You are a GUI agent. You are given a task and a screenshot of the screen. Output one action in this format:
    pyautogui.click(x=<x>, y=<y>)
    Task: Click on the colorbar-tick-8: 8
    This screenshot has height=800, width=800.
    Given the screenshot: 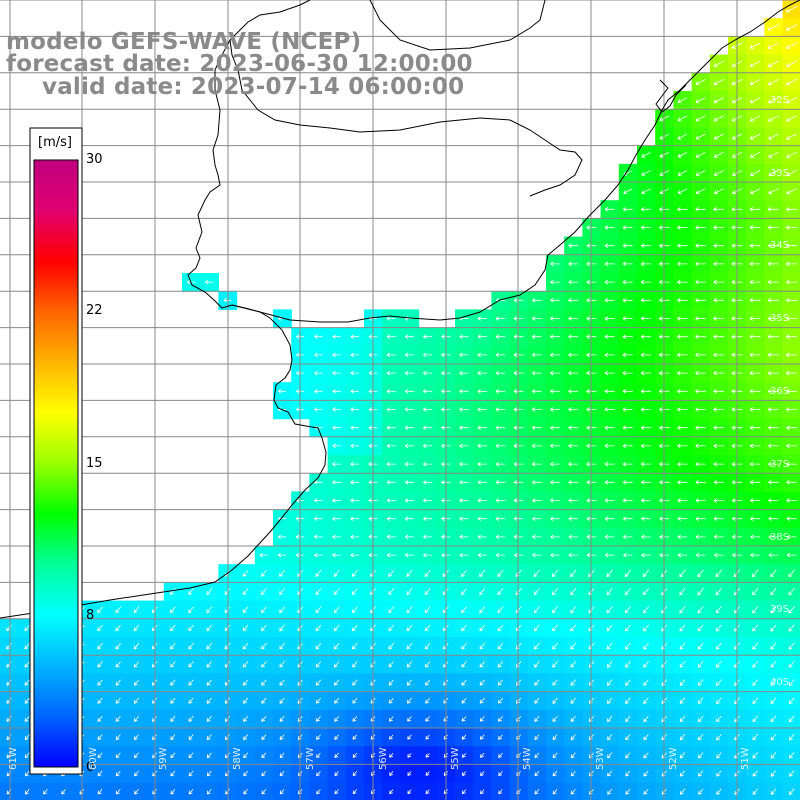 What is the action you would take?
    pyautogui.click(x=90, y=615)
    